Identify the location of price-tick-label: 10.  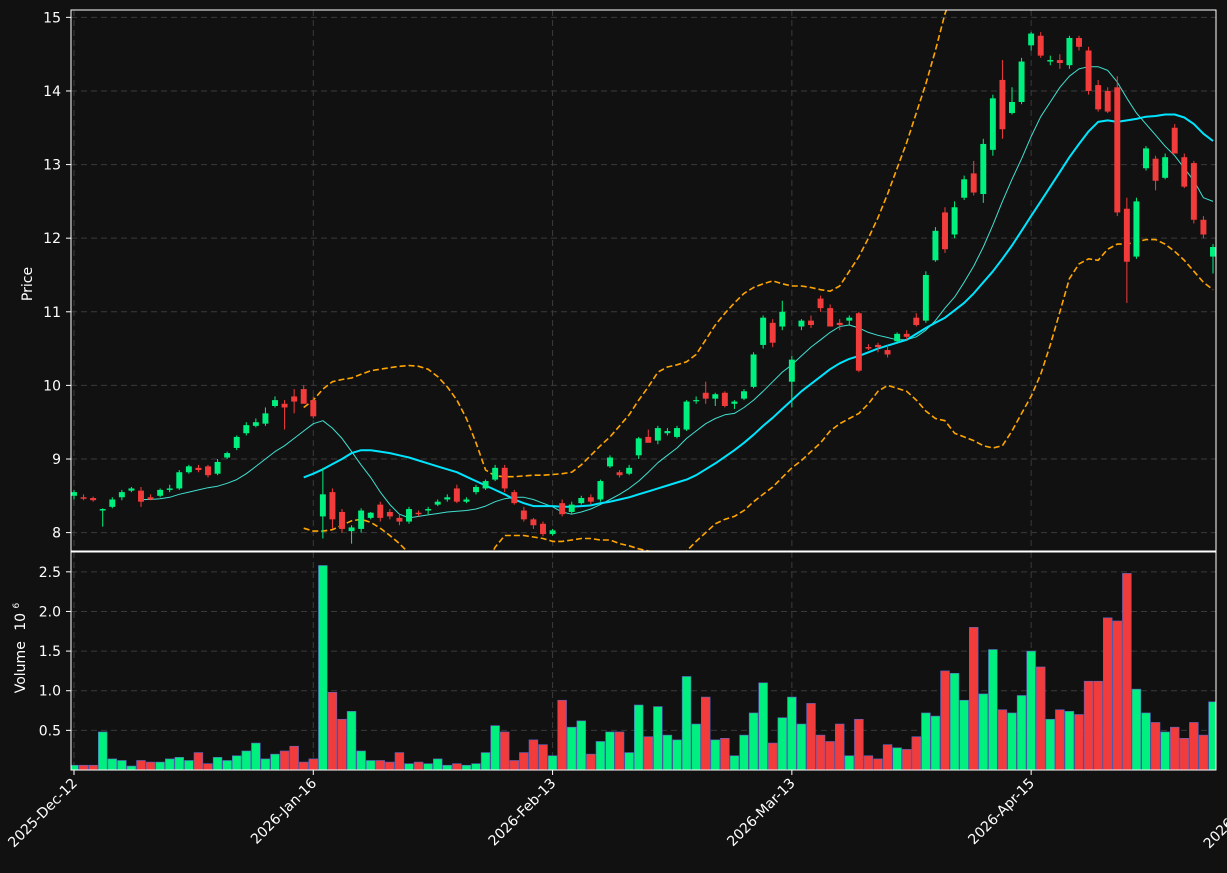
(52, 386).